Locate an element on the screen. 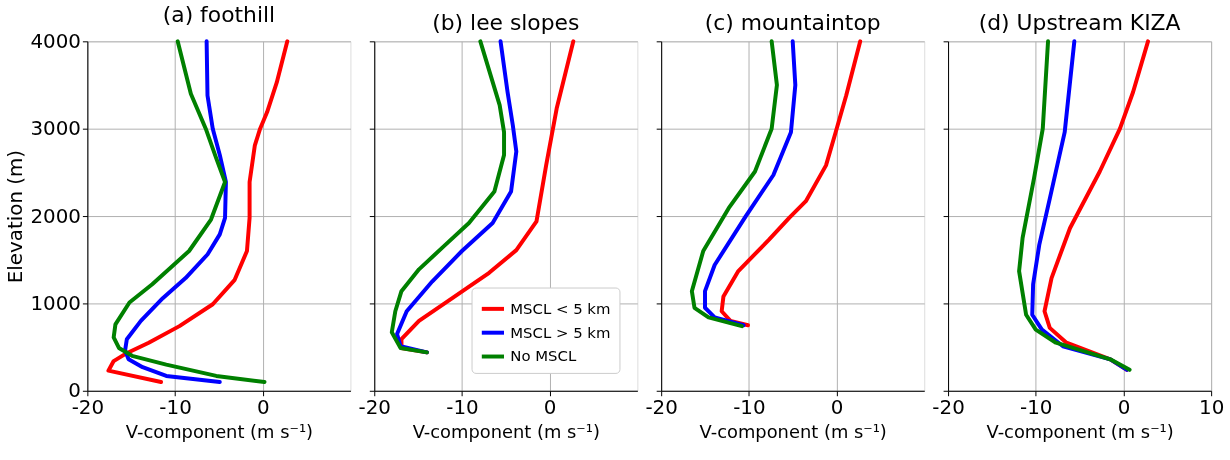 The height and width of the screenshot is (460, 1230). legend-label: No MSCL is located at coordinates (543, 356).